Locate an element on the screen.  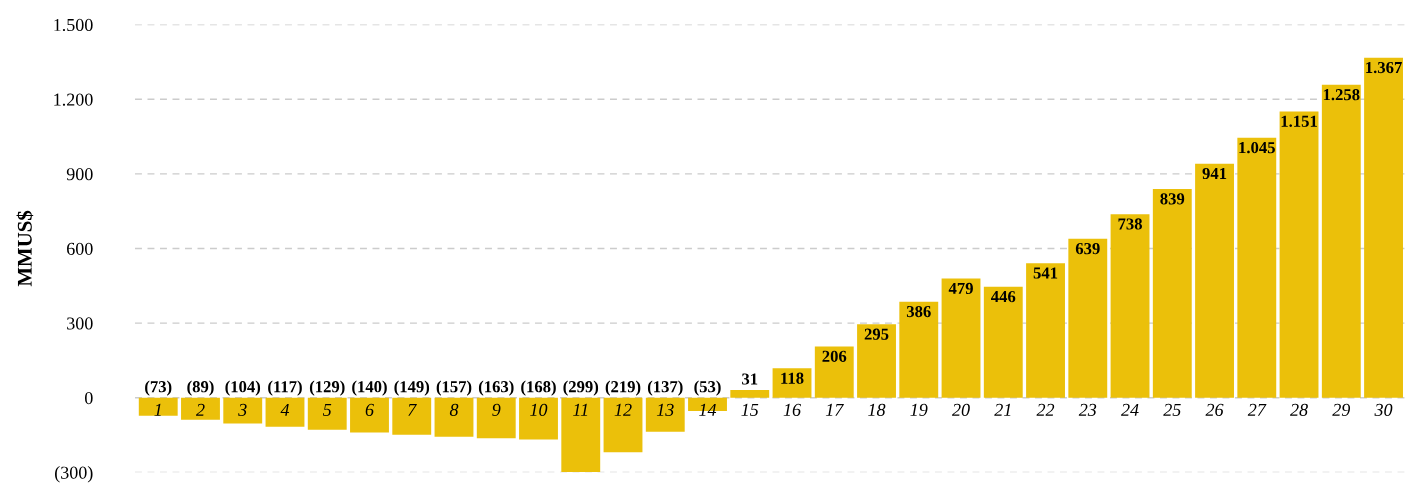
x-tick-label: 5 is located at coordinates (327, 409).